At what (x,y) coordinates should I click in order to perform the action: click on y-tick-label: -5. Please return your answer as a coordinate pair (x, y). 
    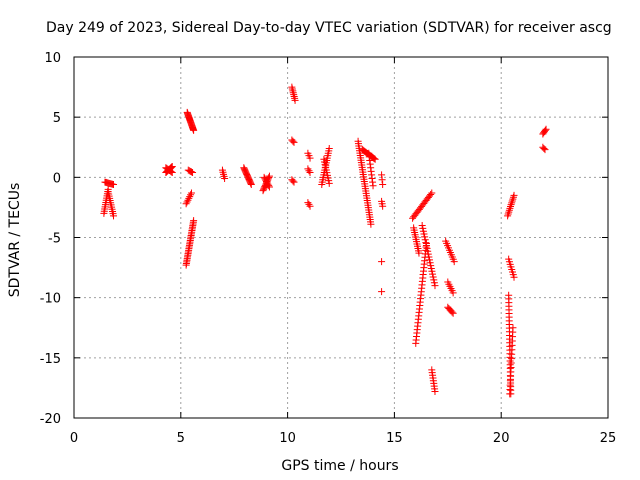
    Looking at the image, I should click on (54, 239).